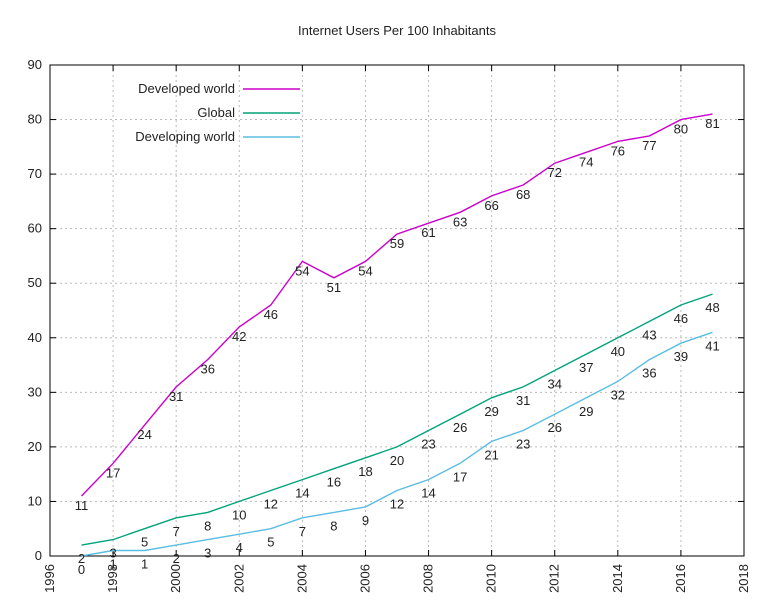 Image resolution: width=767 pixels, height=616 pixels. What do you see at coordinates (712, 345) in the screenshot?
I see `data-label: 41` at bounding box center [712, 345].